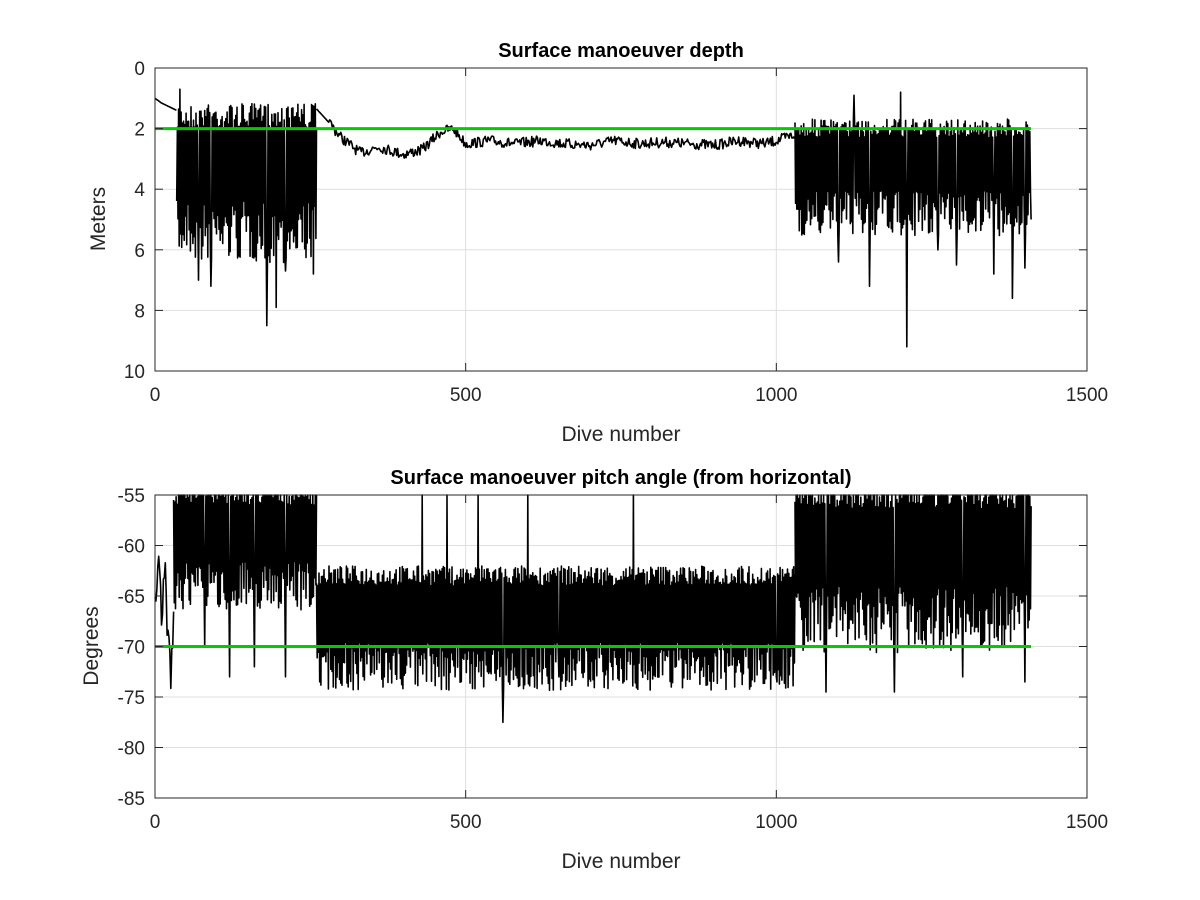 This screenshot has height=900, width=1200. What do you see at coordinates (620, 434) in the screenshot?
I see `depth-x-axis-label: Dive number` at bounding box center [620, 434].